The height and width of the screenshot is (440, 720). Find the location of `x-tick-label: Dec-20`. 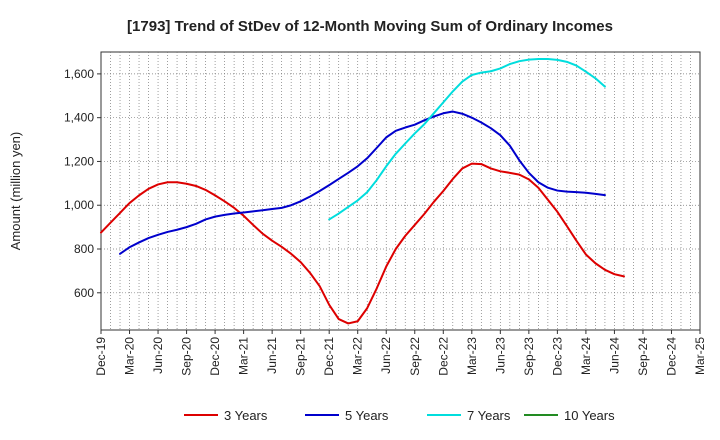

x-tick-label: Dec-20 is located at coordinates (215, 356).